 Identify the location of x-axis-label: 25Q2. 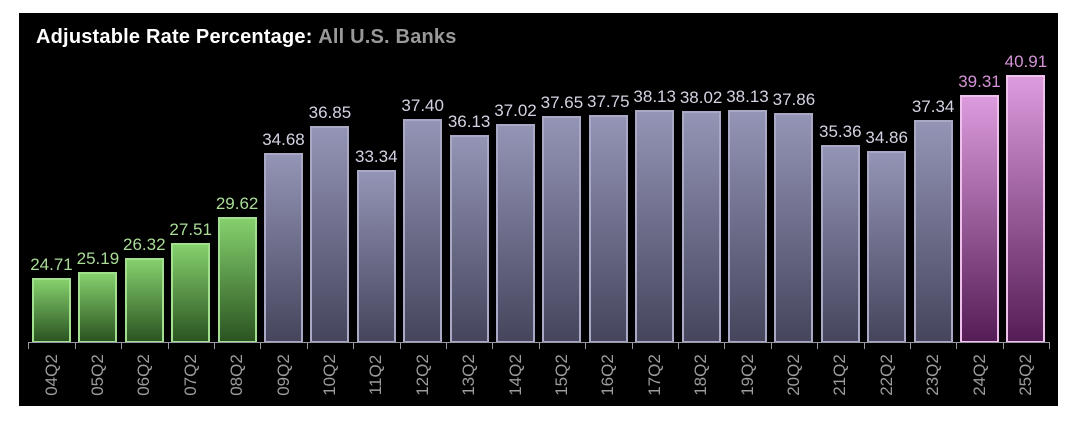
(1025, 375).